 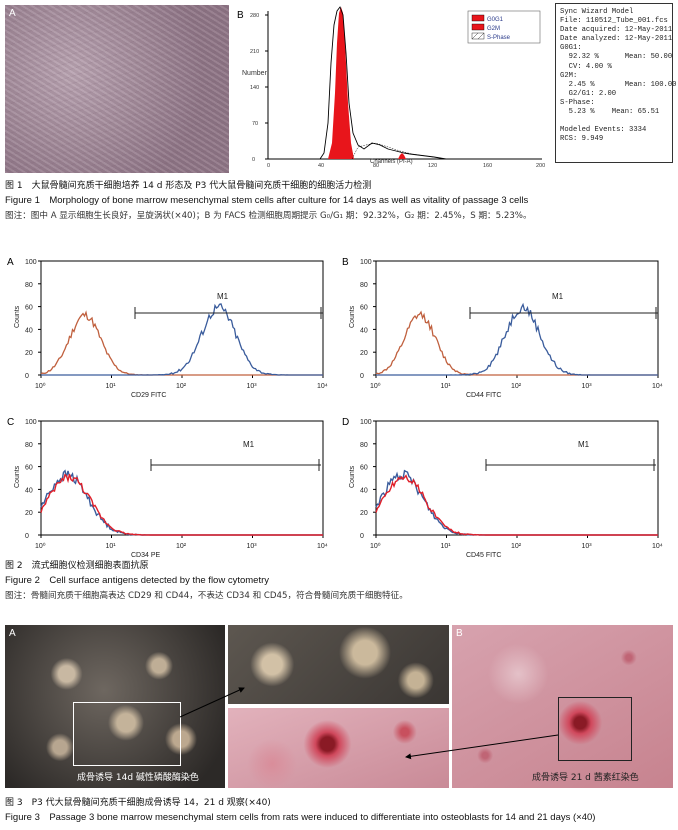 I want to click on sync-line: Sync Wizard Model, so click(x=597, y=12).